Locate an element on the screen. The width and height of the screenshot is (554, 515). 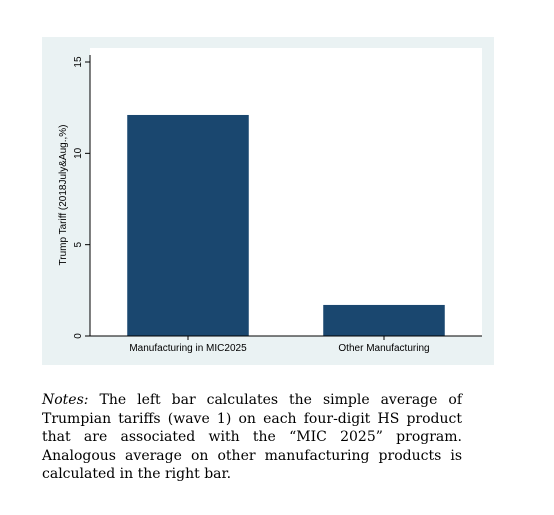
y-tick-label-3: 15 is located at coordinates (78, 62).